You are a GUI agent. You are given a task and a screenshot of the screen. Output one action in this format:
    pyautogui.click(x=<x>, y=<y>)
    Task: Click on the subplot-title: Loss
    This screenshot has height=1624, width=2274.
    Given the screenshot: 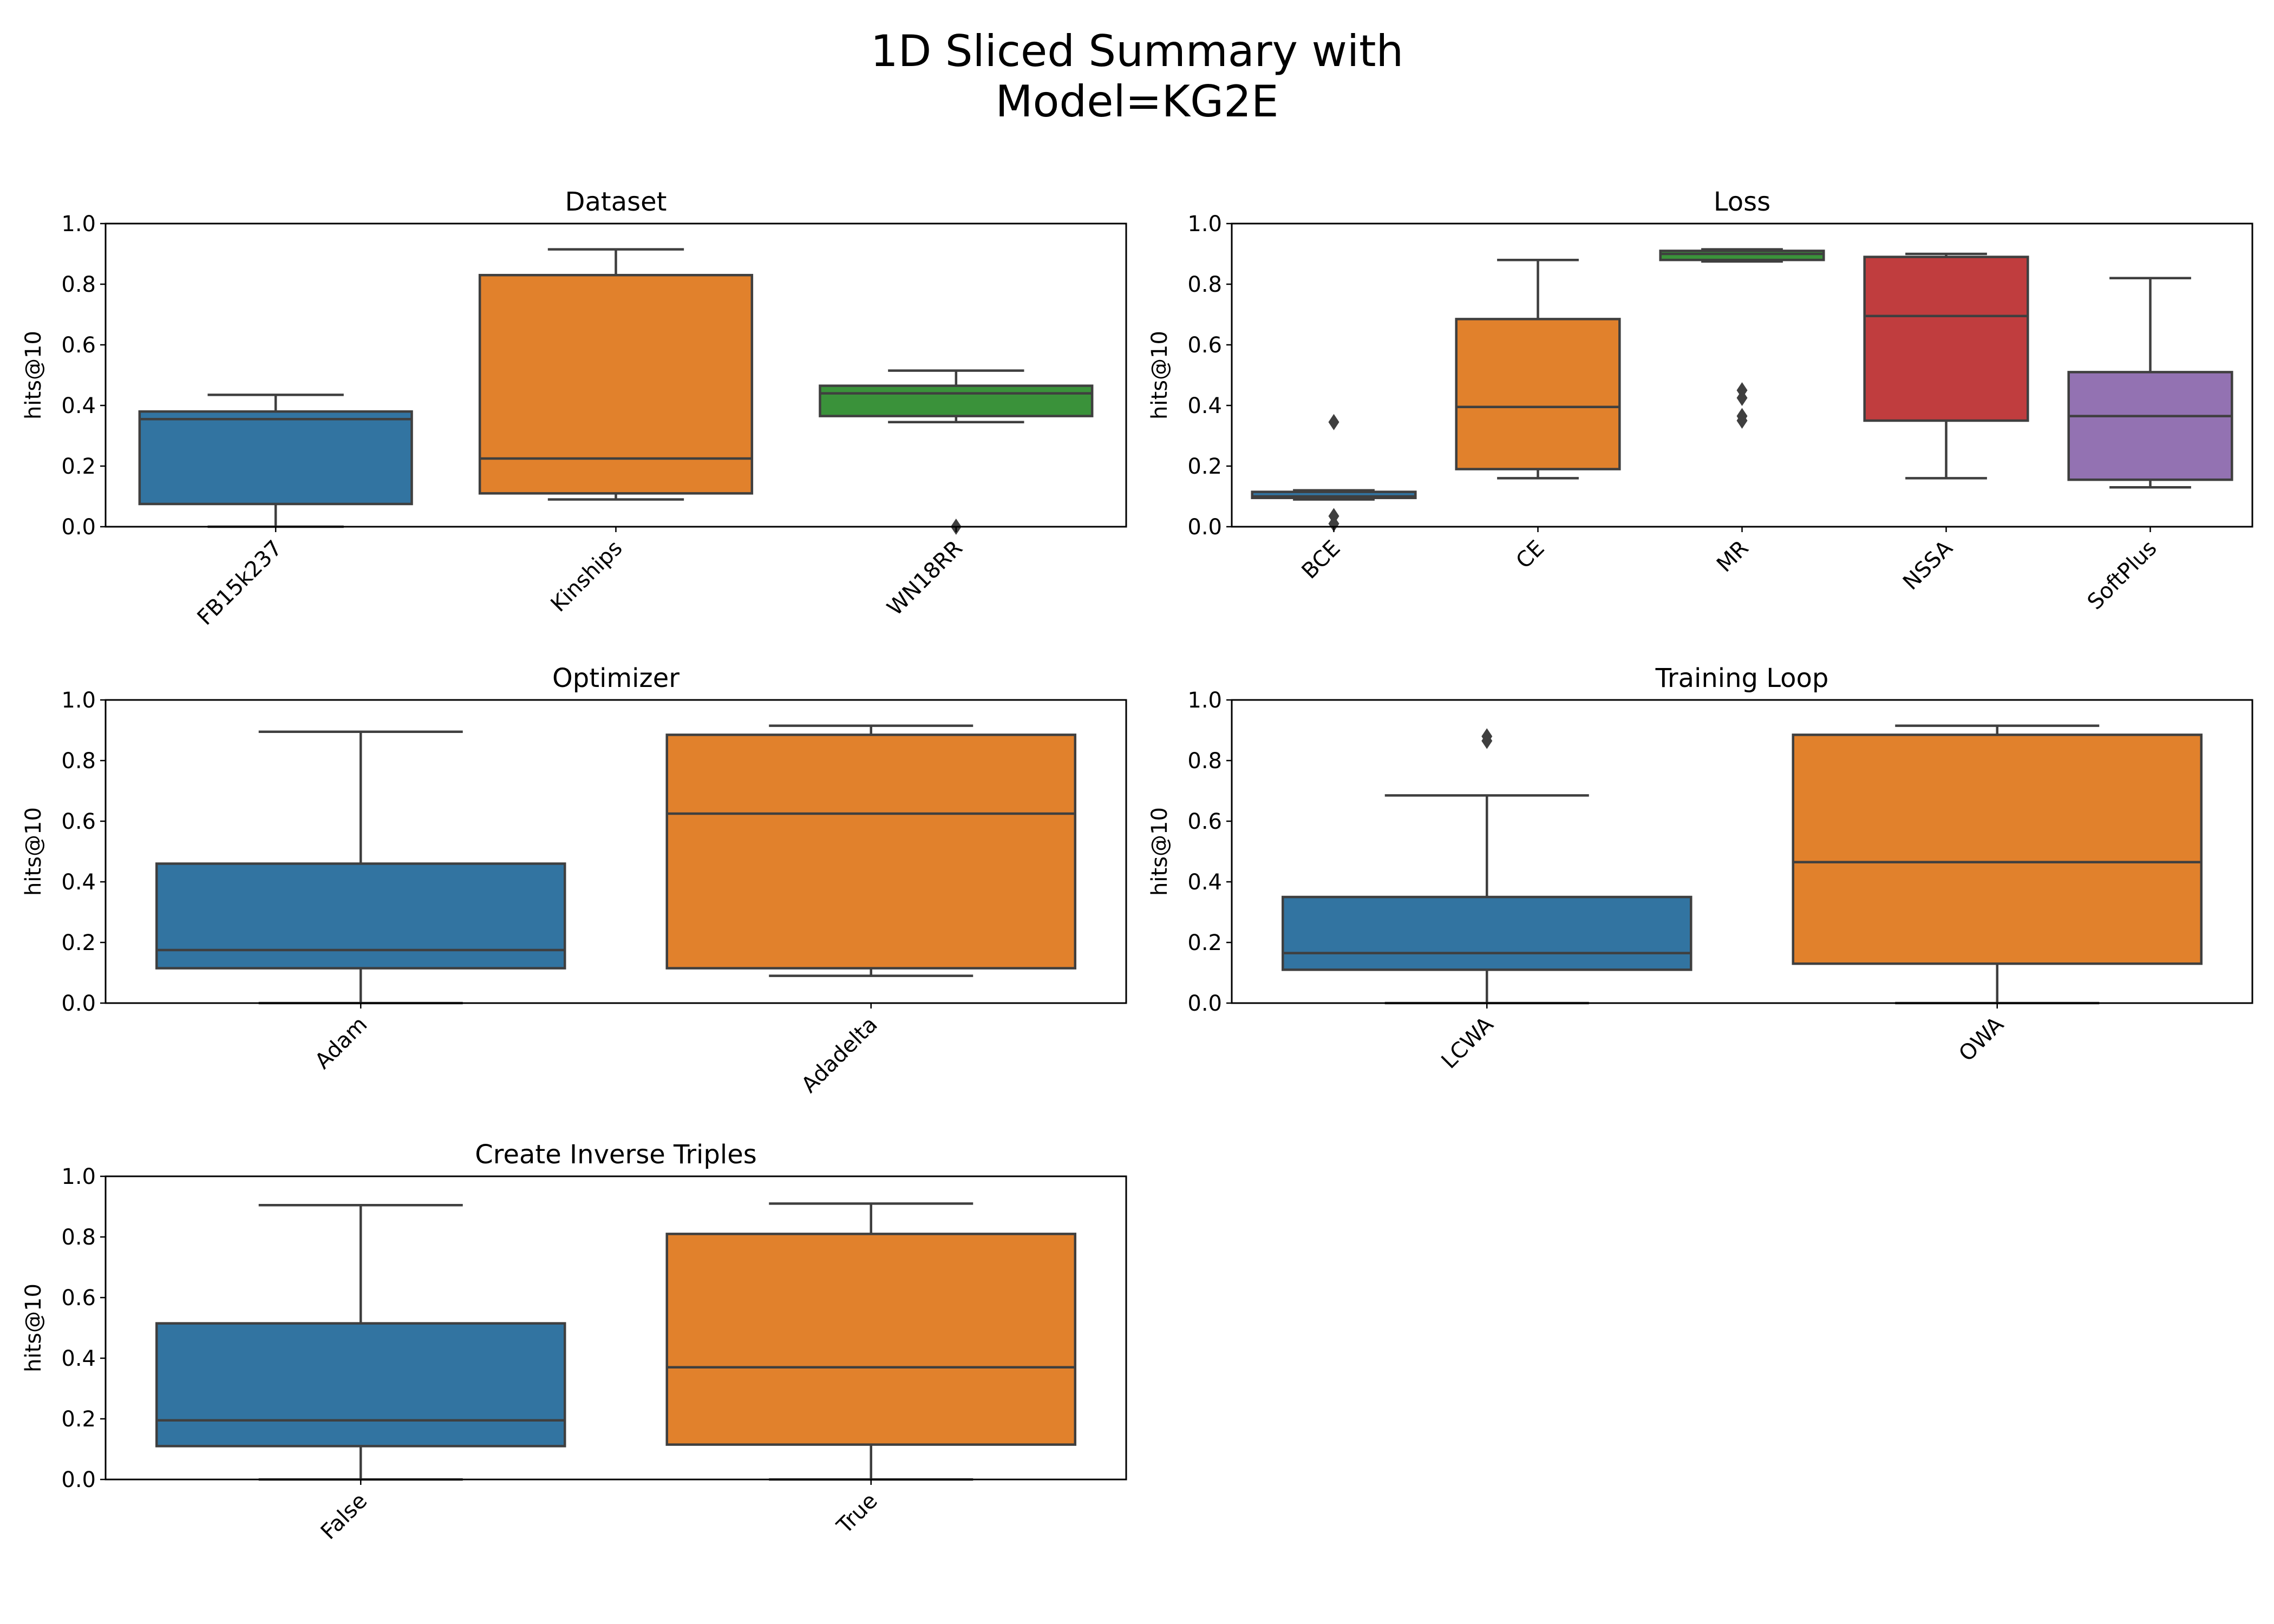 What is the action you would take?
    pyautogui.click(x=1742, y=202)
    